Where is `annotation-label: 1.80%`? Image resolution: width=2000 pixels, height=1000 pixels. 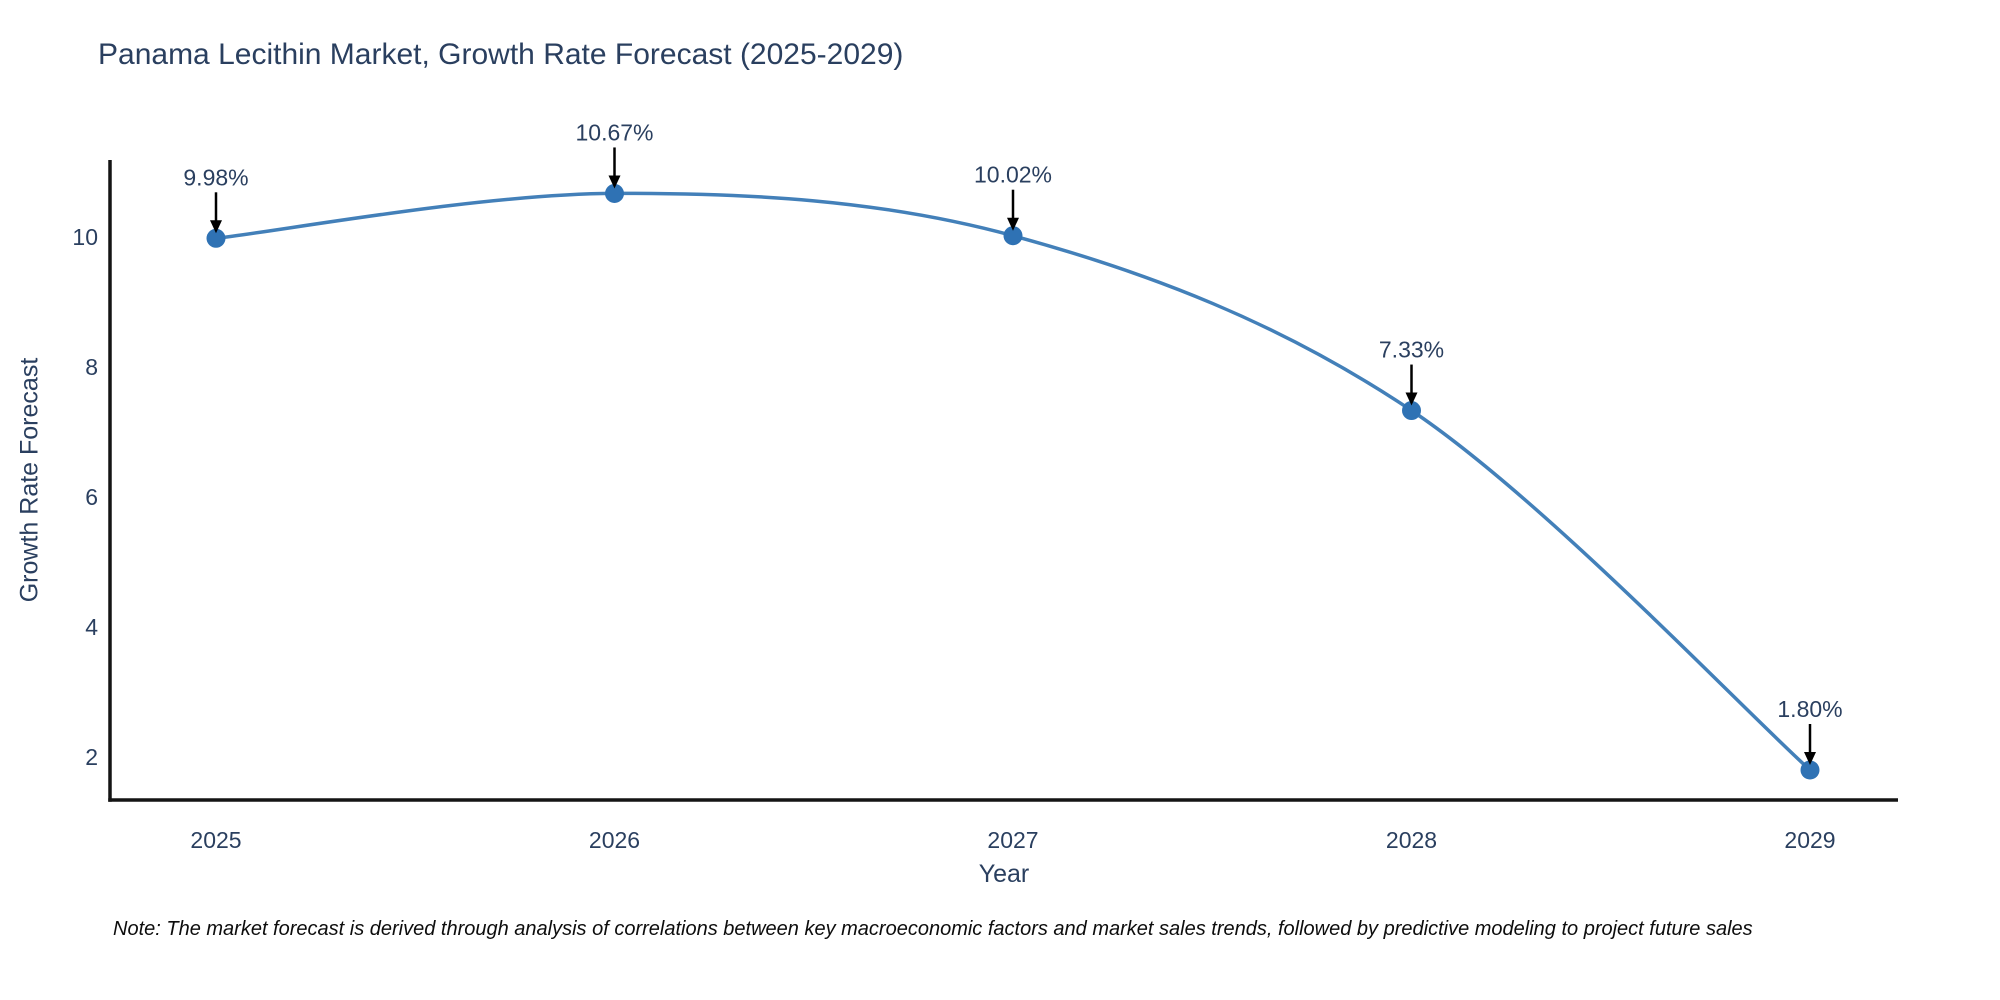
annotation-label: 1.80% is located at coordinates (1809, 709).